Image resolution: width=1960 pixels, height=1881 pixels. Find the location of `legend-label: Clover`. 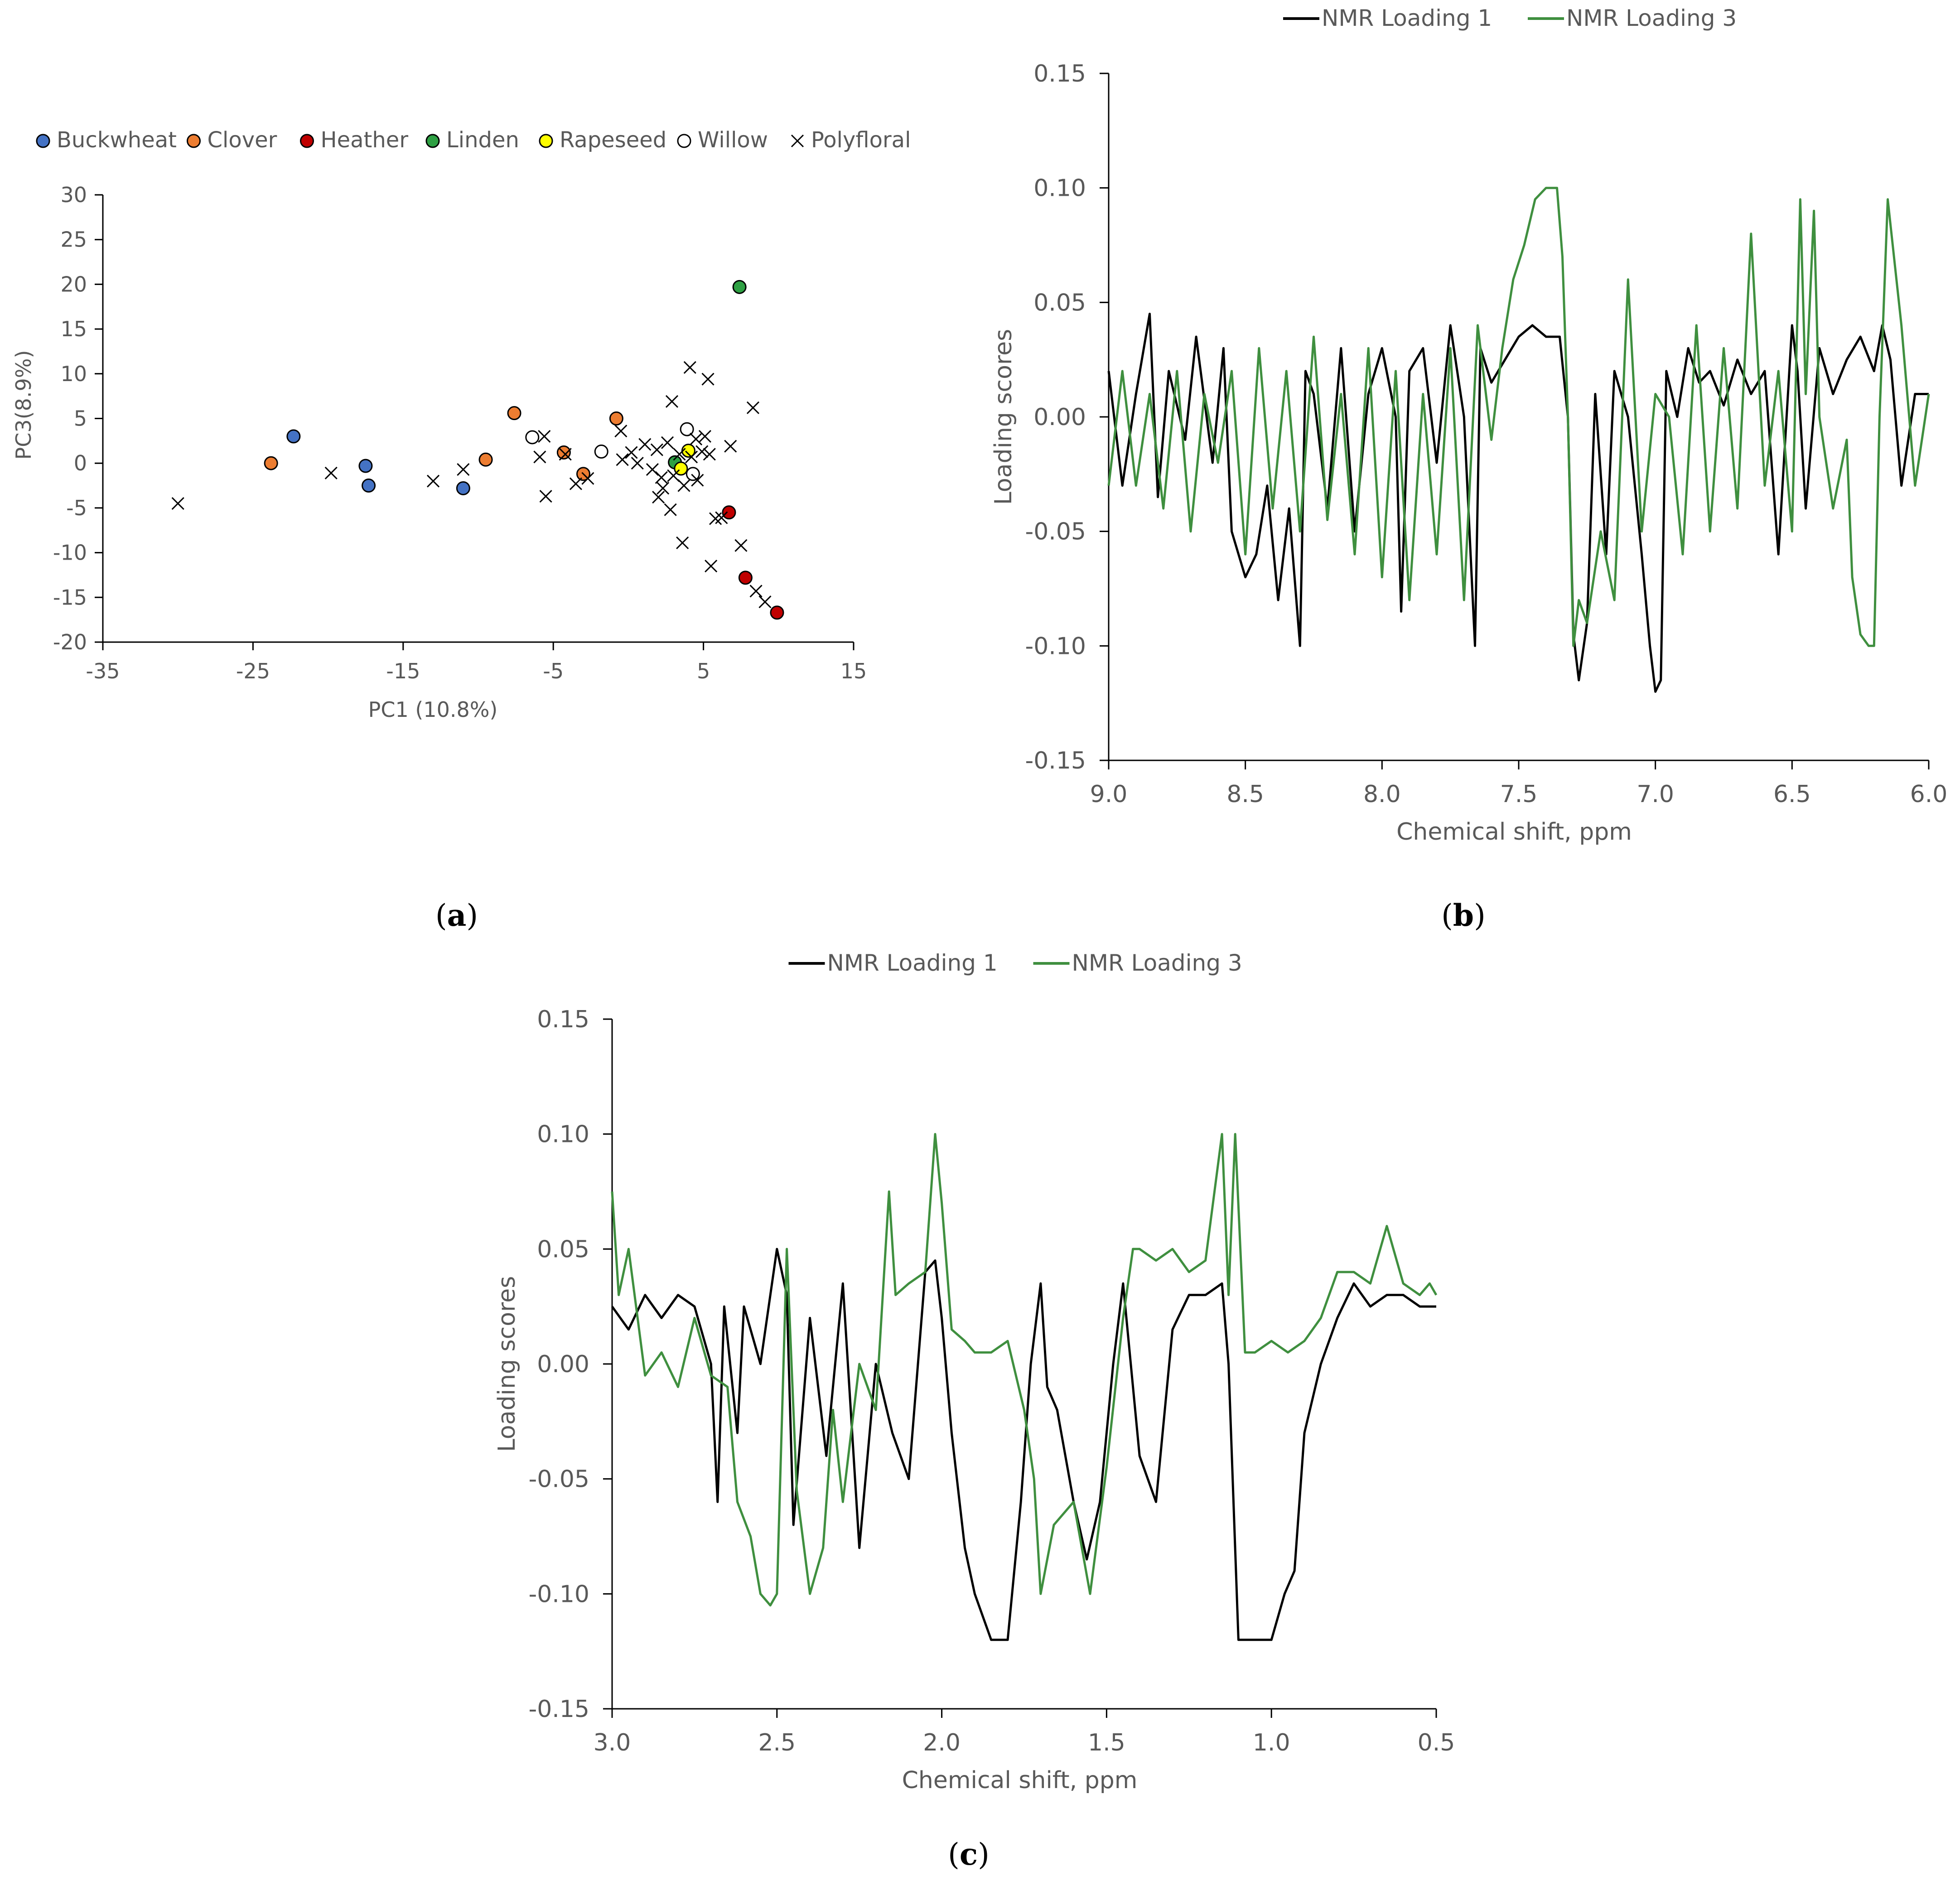

legend-label: Clover is located at coordinates (243, 140).